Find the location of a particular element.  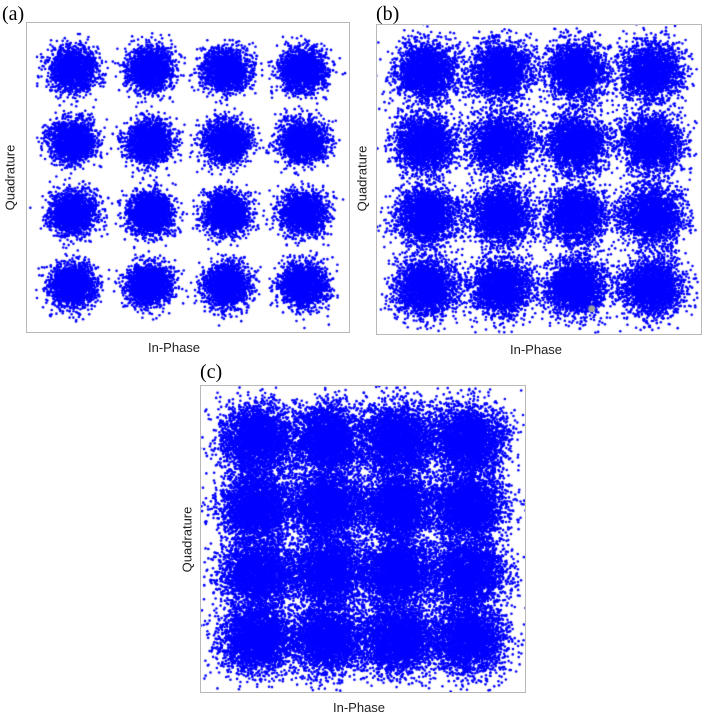

xlabel-b: In-Phase is located at coordinates (536, 349).